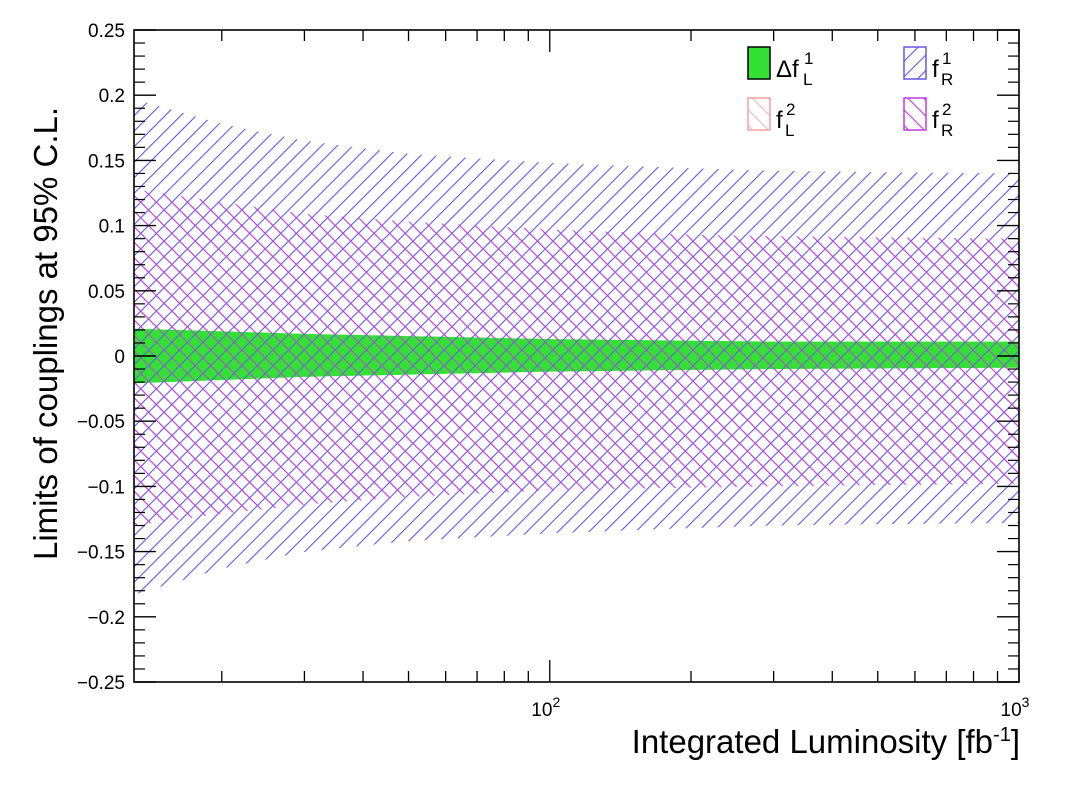 The width and height of the screenshot is (1065, 798). Describe the element at coordinates (1015, 707) in the screenshot. I see `x-tick-label: 10³` at that location.